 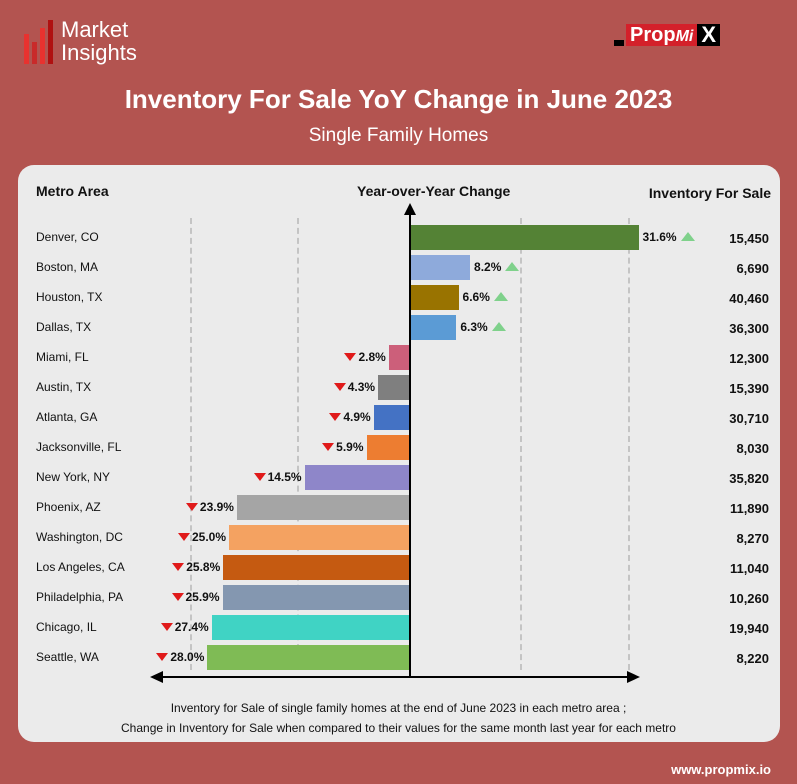 What do you see at coordinates (749, 388) in the screenshot?
I see `inventory-value: 15,390` at bounding box center [749, 388].